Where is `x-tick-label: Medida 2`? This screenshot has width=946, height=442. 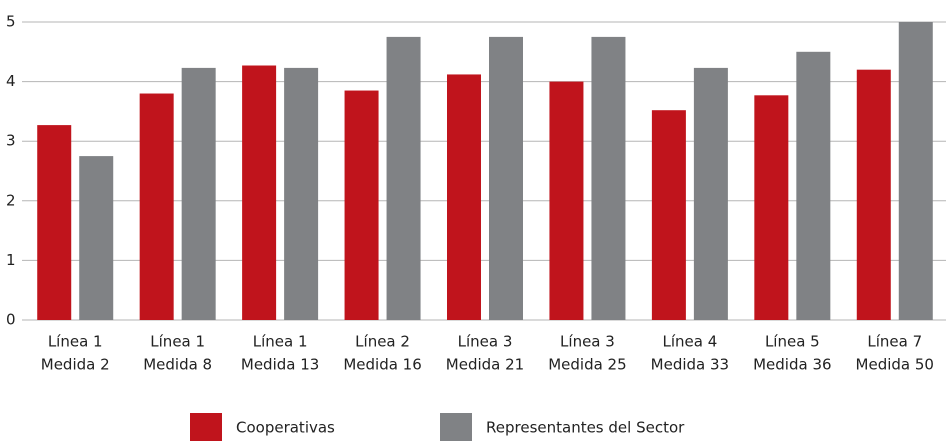 x-tick-label: Medida 2 is located at coordinates (75, 365).